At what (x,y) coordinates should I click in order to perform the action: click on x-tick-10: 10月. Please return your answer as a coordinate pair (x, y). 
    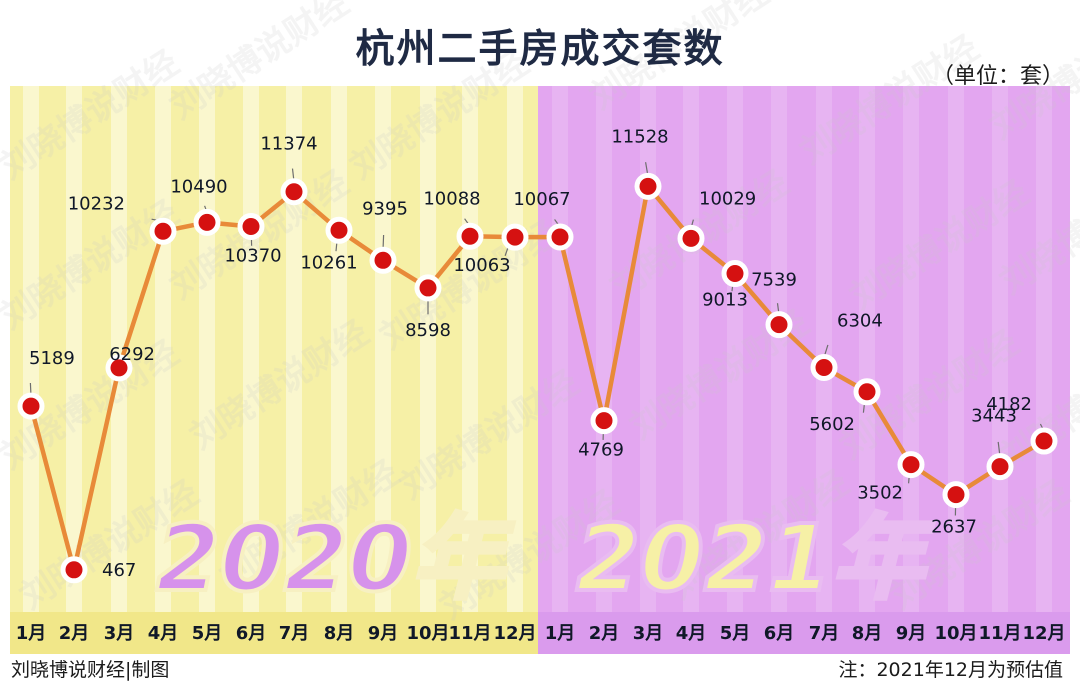
    Looking at the image, I should click on (427, 633).